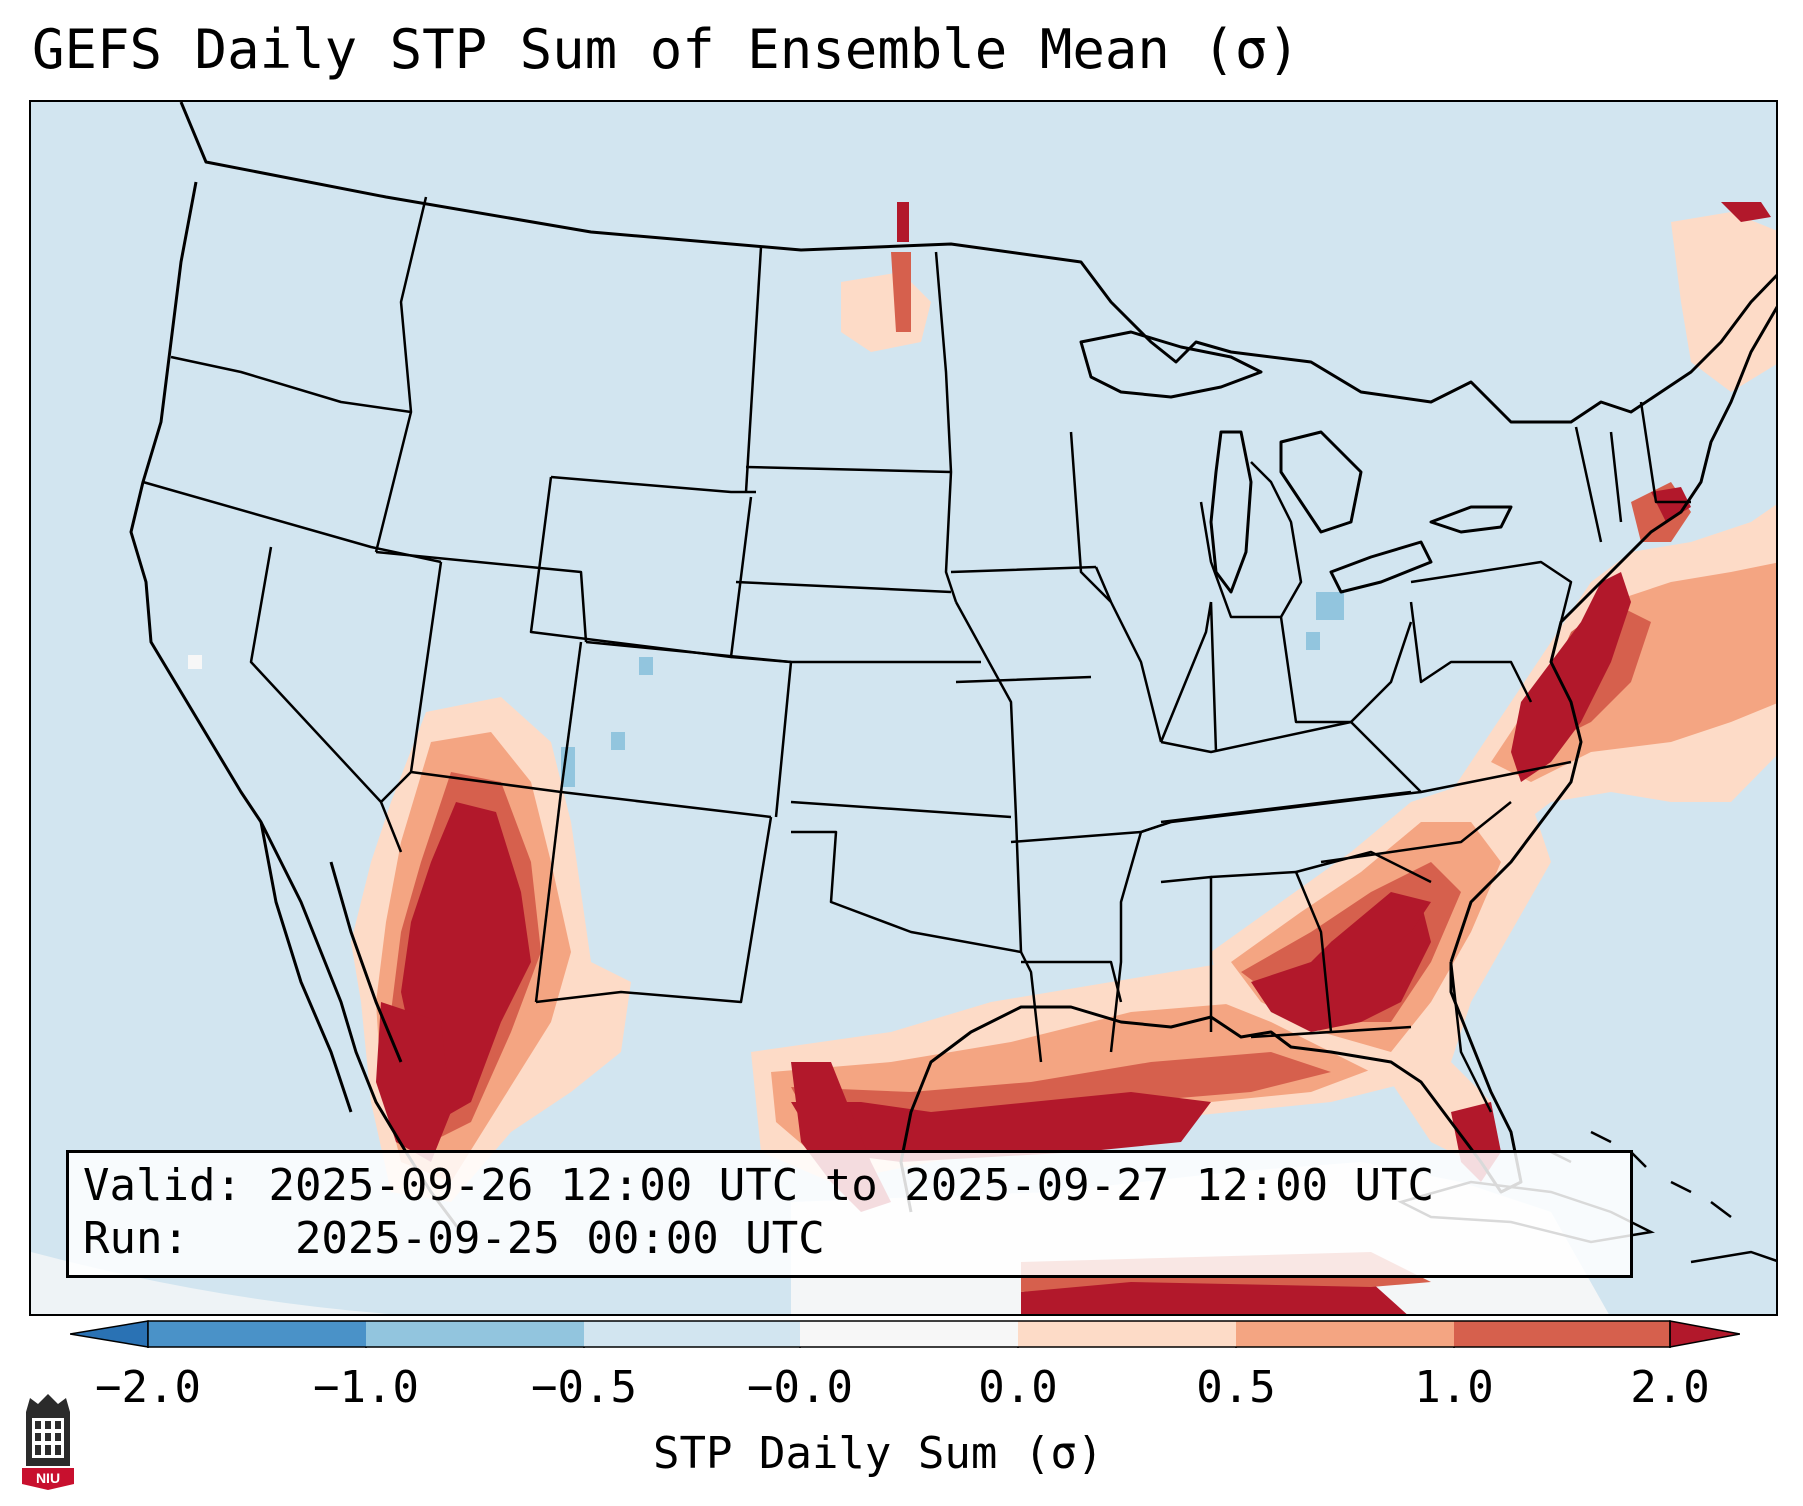 Image resolution: width=1803 pixels, height=1506 pixels. Describe the element at coordinates (210, 1283) in the screenshot. I see `near-zero-haze-sw` at that location.